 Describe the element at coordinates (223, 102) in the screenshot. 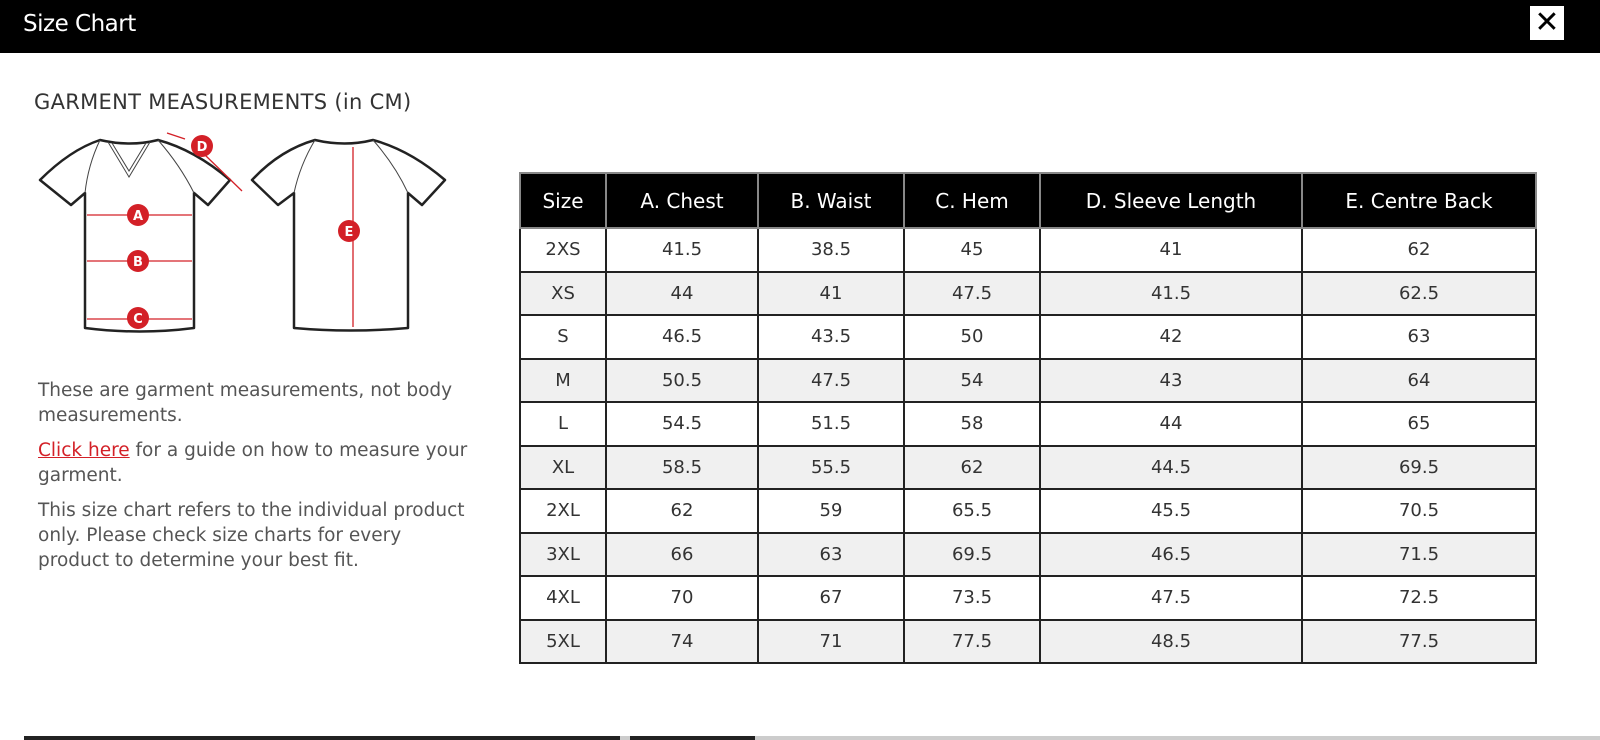

I see `section-heading: GARMENT MEASUREMENTS (in CM)` at that location.